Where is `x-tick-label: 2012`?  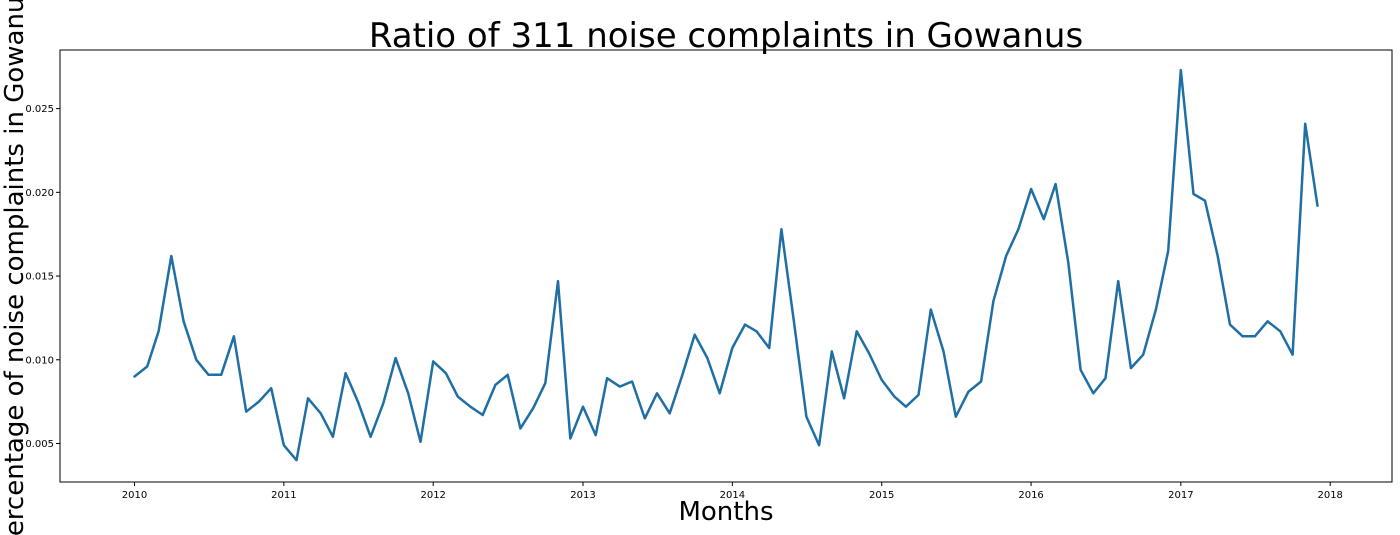
x-tick-label: 2012 is located at coordinates (432, 495).